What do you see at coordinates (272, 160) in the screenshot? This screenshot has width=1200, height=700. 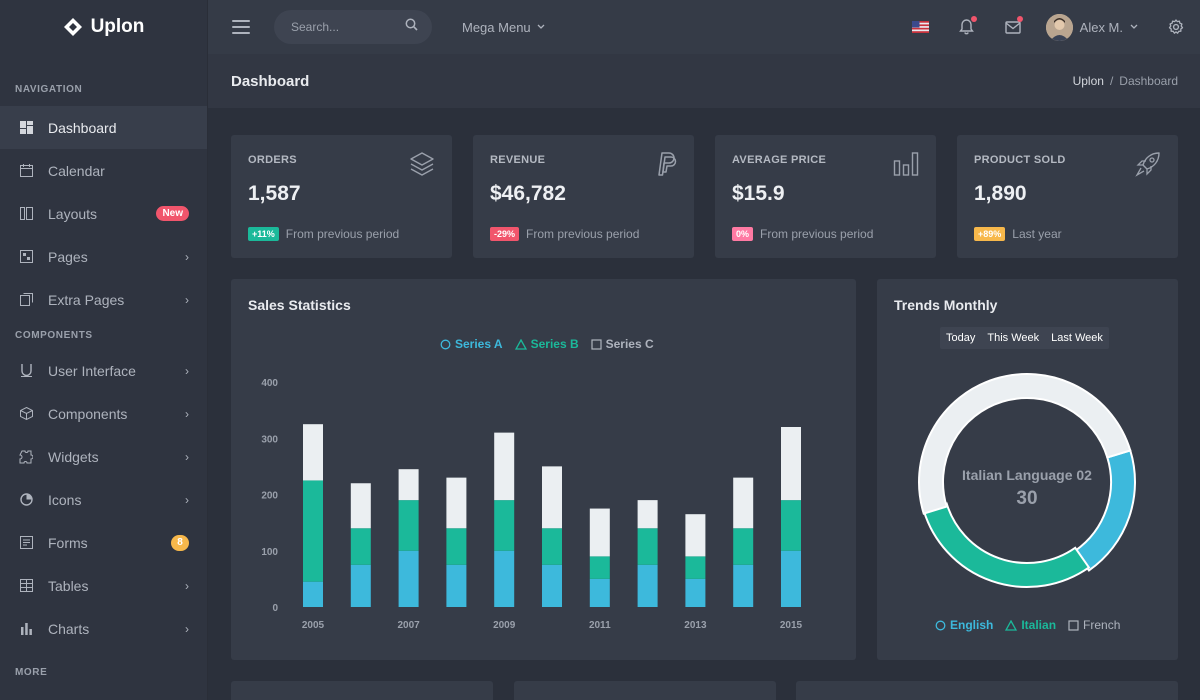 I see `stat-title: ORDERS` at bounding box center [272, 160].